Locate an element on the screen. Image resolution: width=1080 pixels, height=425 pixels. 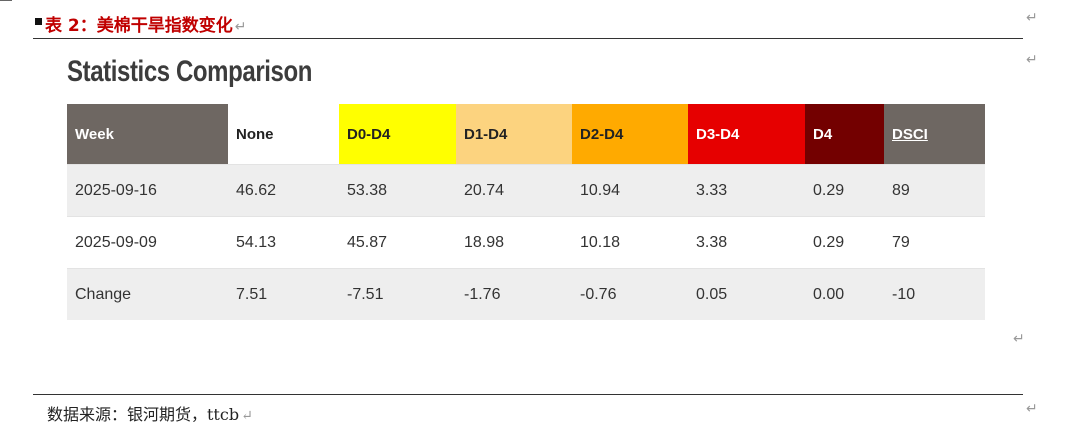
dsci-link: DSCI is located at coordinates (910, 134).